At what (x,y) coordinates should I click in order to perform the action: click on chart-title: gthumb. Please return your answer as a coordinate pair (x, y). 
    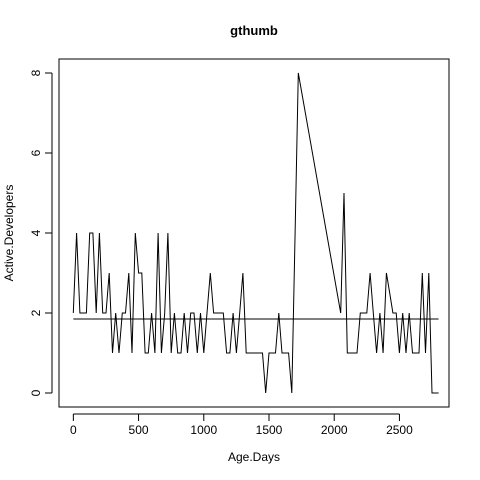
    Looking at the image, I should click on (254, 30).